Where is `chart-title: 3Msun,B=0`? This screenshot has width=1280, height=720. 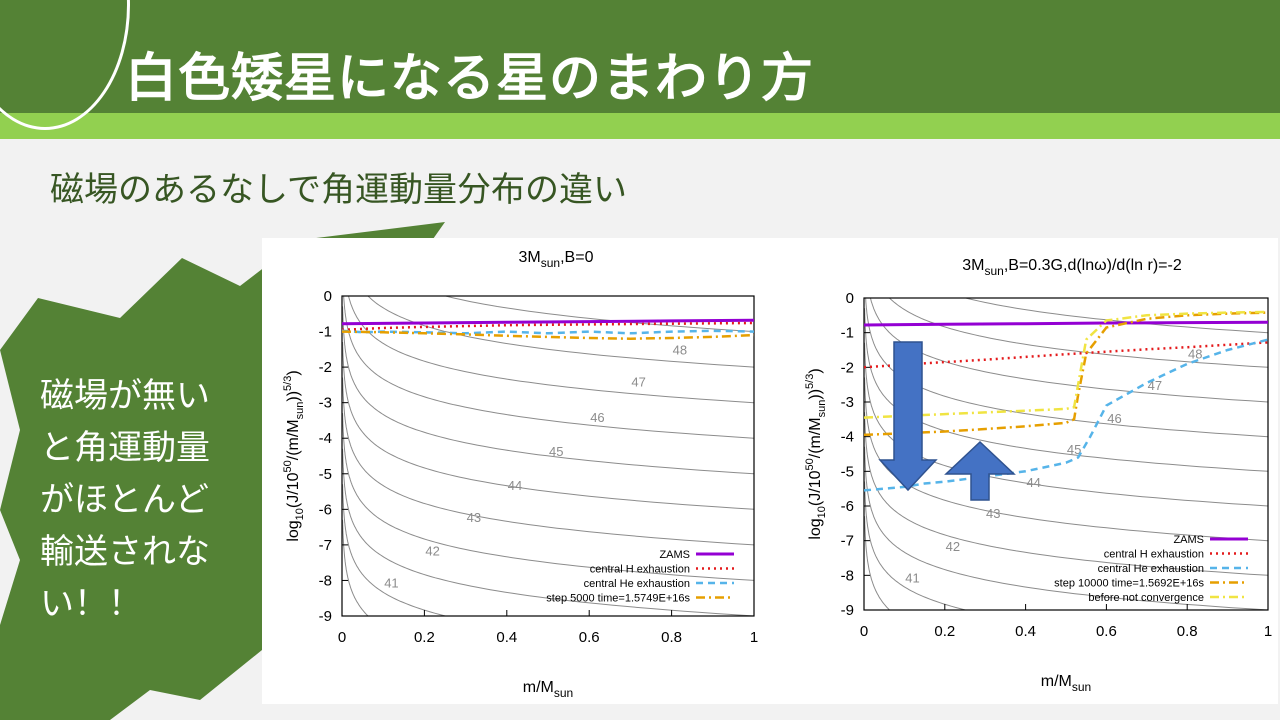 chart-title: 3Msun,B=0 is located at coordinates (556, 259).